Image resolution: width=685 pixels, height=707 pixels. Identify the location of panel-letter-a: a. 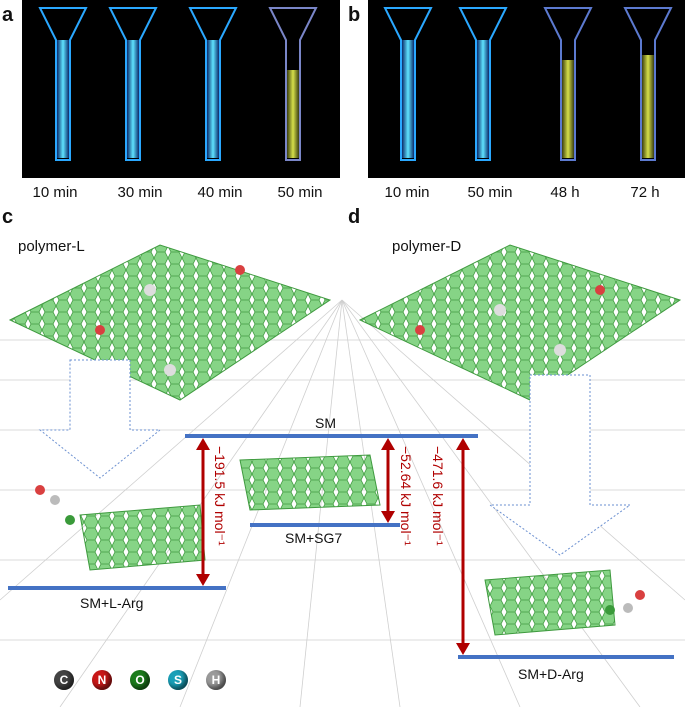
(8, 15).